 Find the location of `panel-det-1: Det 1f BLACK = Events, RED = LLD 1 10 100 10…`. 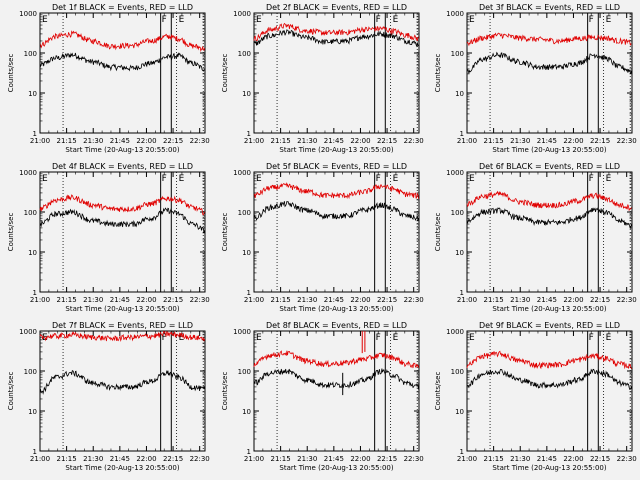

panel-det-1: Det 1f BLACK = Events, RED = LLD 1 10 100 10… is located at coordinates (108, 78).